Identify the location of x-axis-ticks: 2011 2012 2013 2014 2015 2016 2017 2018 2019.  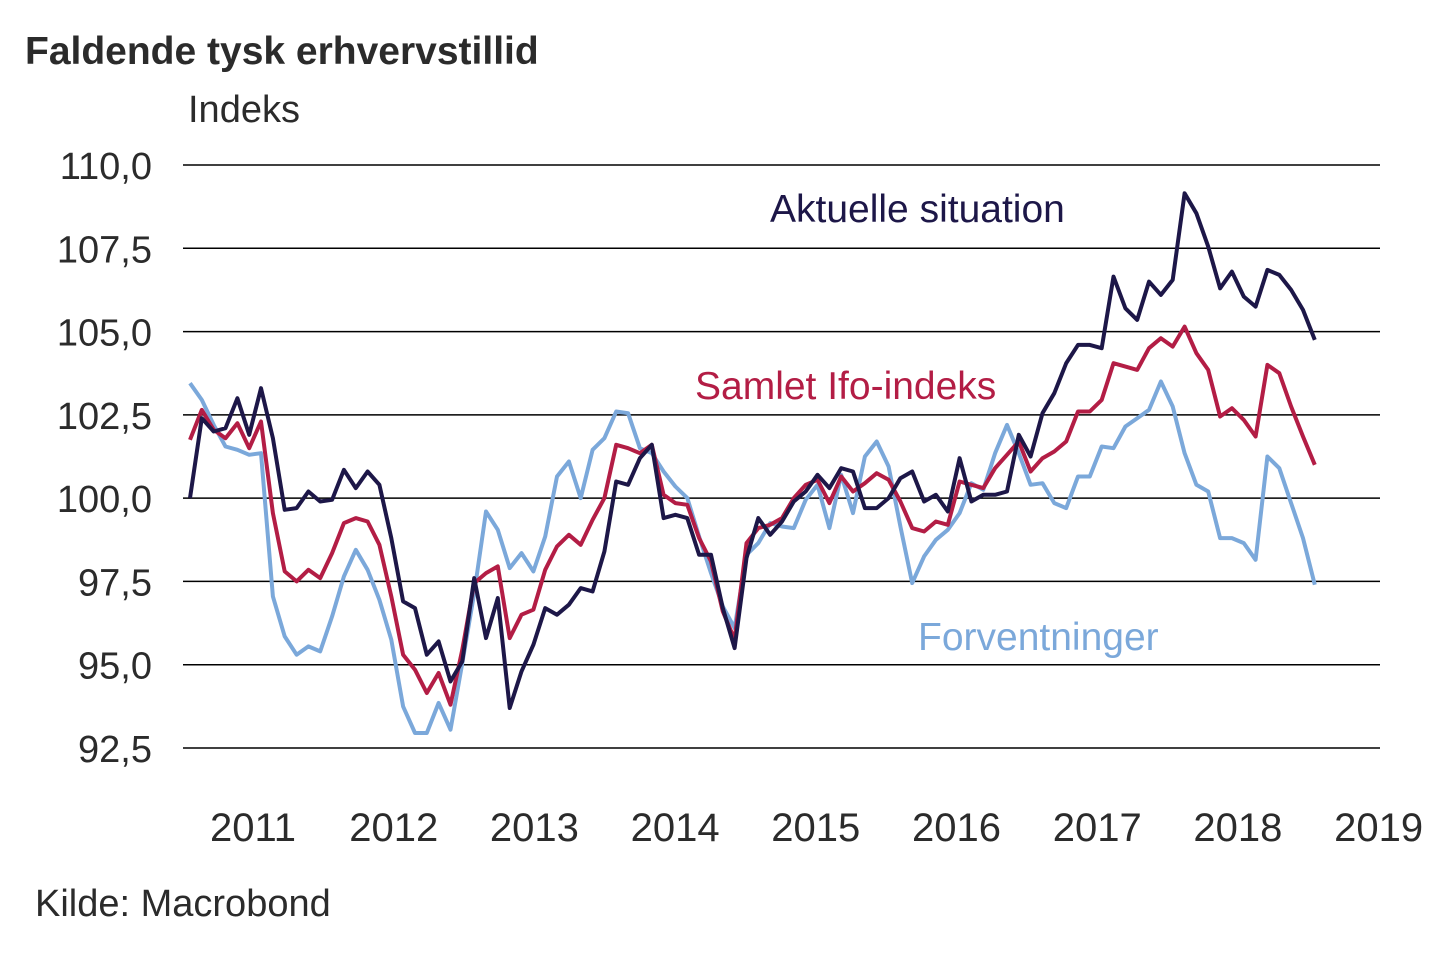
(816, 828).